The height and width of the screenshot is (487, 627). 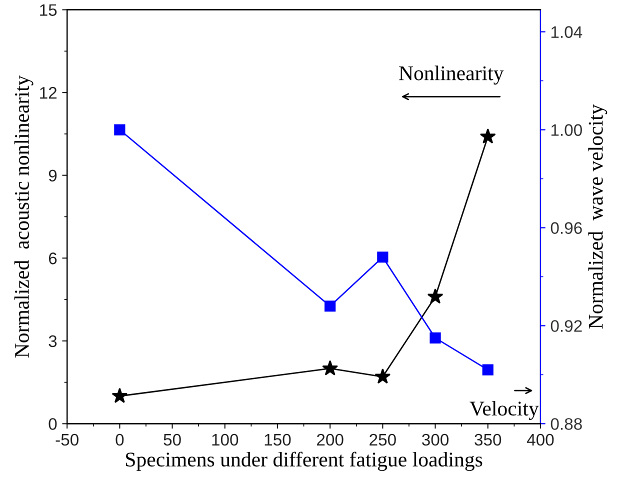 I want to click on y2-tick-label: 1.04, so click(x=566, y=32).